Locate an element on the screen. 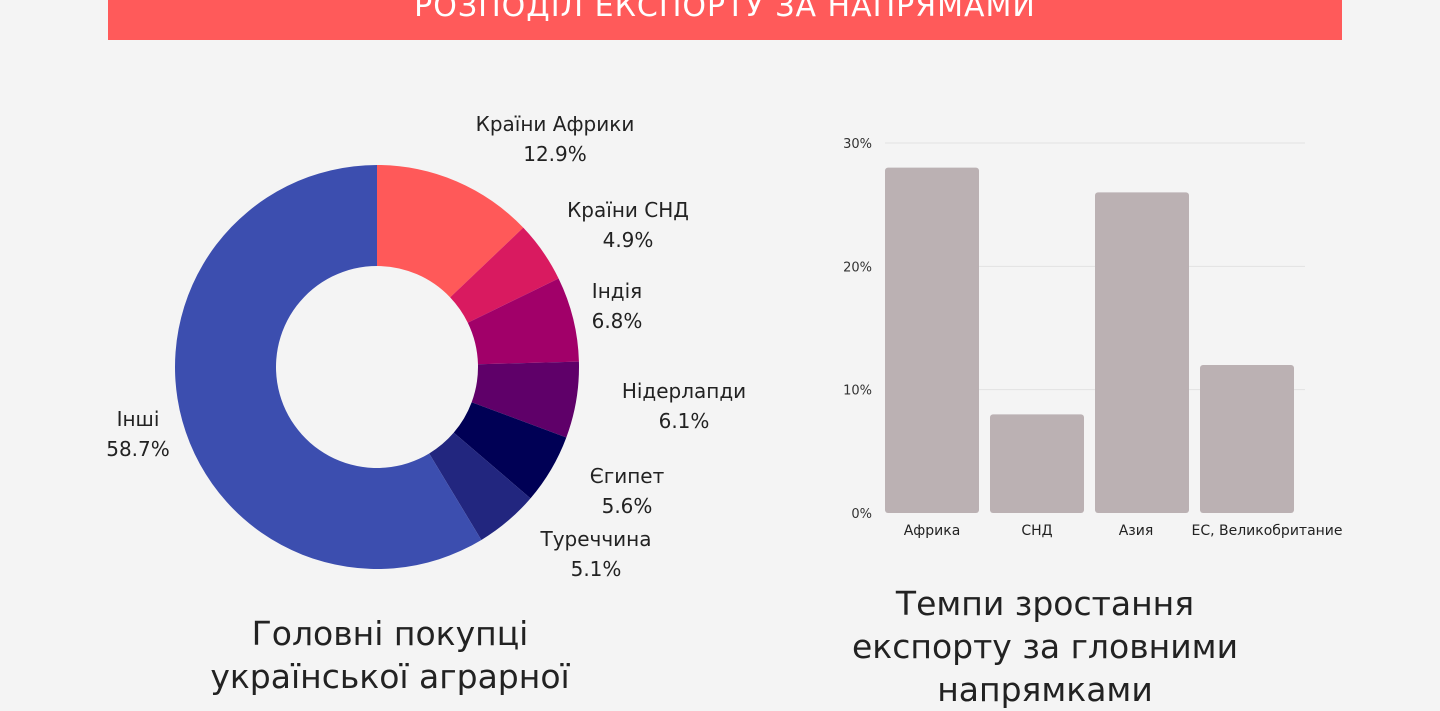 This screenshot has height=711, width=1440. bar-африка is located at coordinates (932, 340).